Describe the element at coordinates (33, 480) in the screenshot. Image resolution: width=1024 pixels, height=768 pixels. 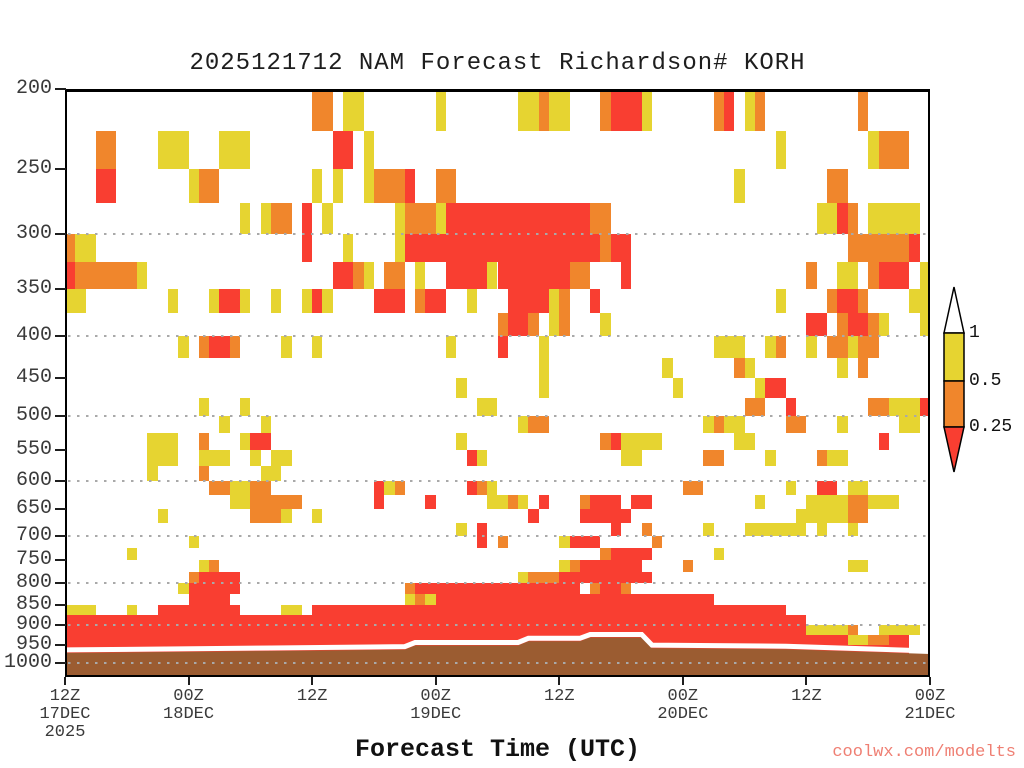
I see `y-axis-tick-label: 600` at that location.